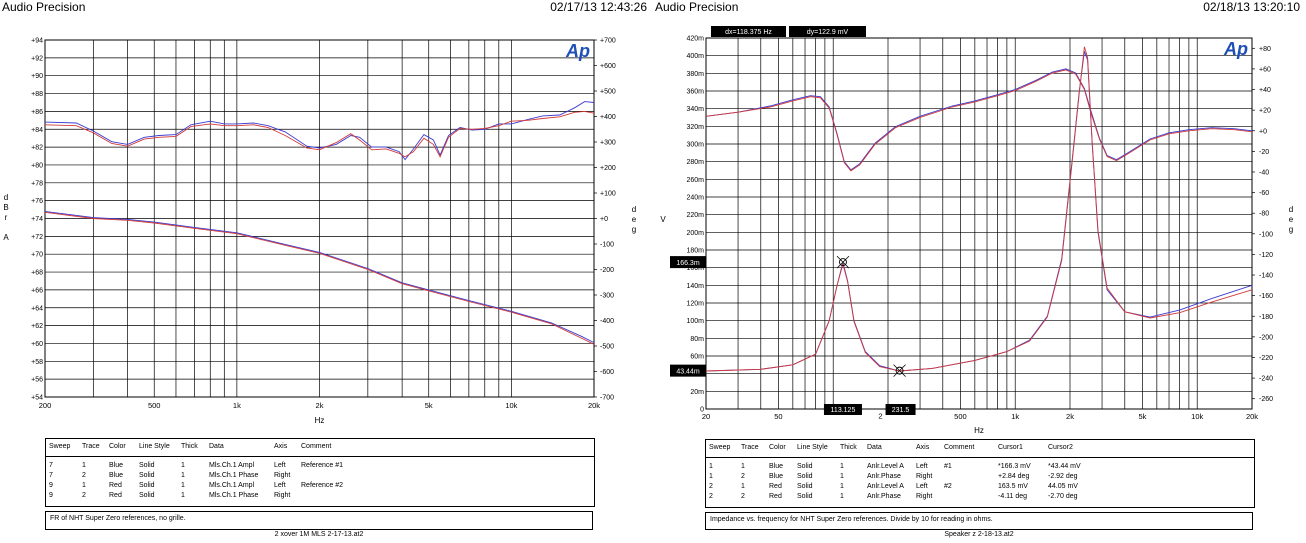  I want to click on left-tick-label: 160m, so click(695, 268).